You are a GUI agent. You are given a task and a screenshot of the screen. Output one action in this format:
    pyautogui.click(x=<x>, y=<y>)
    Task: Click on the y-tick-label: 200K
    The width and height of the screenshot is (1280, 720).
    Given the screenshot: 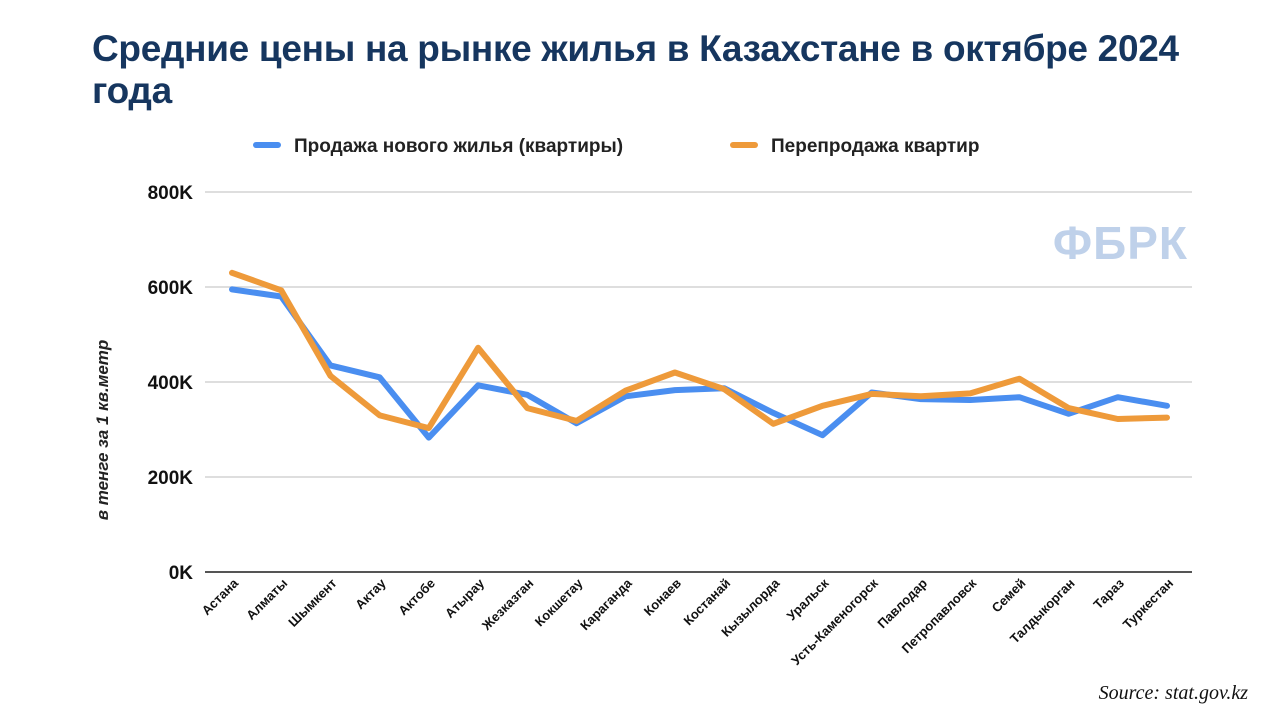 What is the action you would take?
    pyautogui.click(x=171, y=478)
    